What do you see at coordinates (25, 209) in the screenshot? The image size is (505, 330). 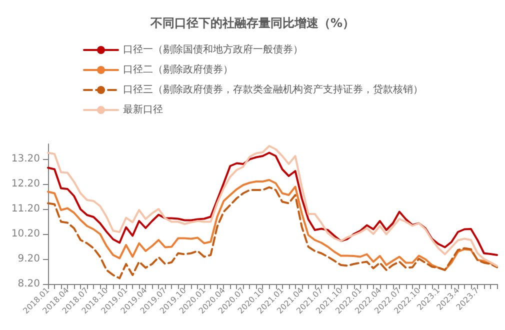 I see `y-tick-label: 11.20` at bounding box center [25, 209].